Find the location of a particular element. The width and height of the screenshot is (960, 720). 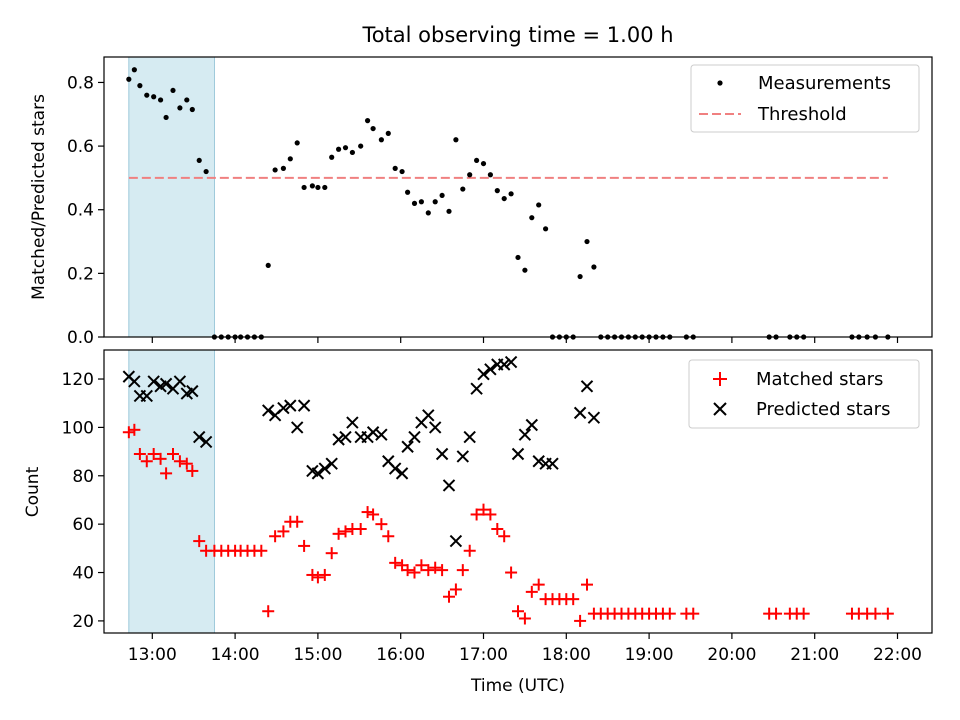

top-legend-box is located at coordinates (805, 98).